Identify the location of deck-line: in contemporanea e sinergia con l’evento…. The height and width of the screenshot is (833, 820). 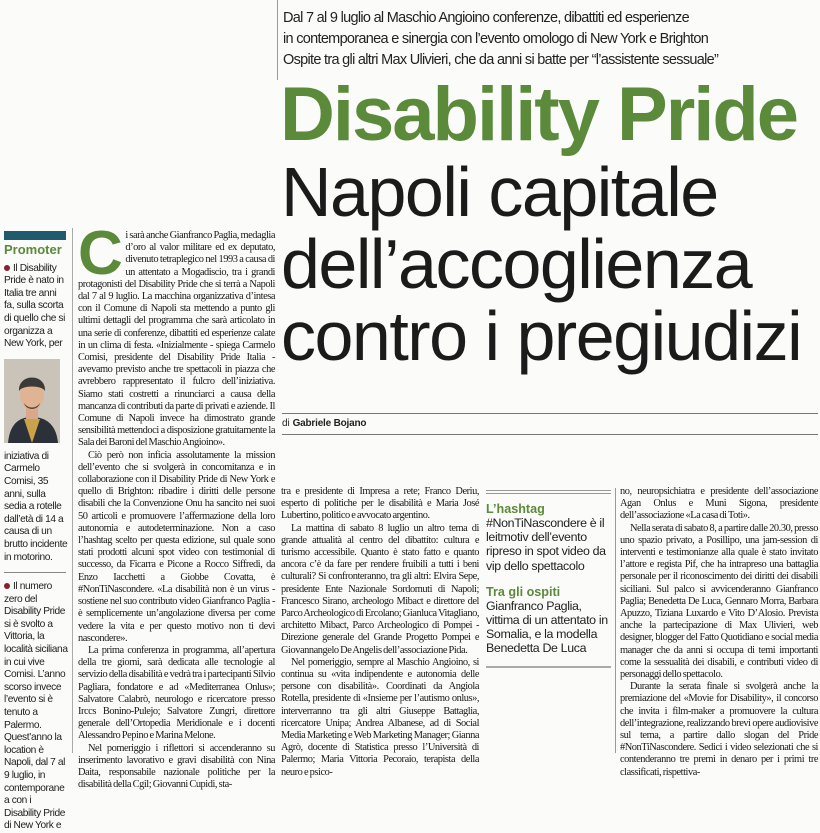
(496, 39).